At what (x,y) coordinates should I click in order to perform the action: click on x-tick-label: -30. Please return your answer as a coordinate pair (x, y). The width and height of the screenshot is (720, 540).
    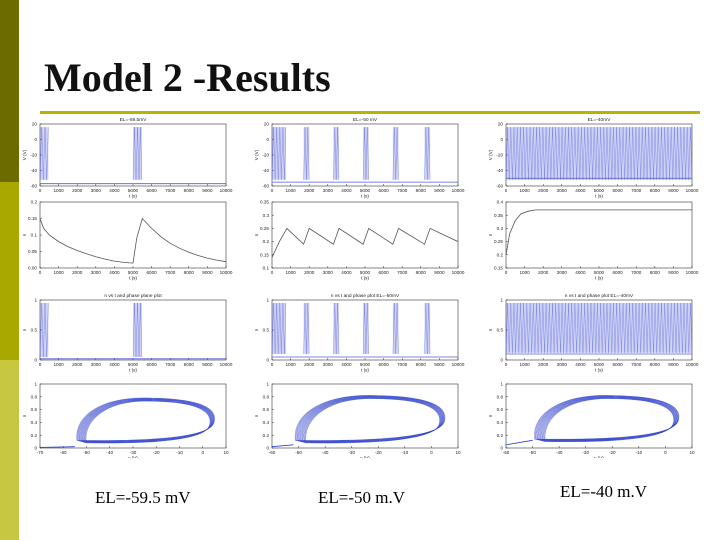
    Looking at the image, I should click on (133, 452).